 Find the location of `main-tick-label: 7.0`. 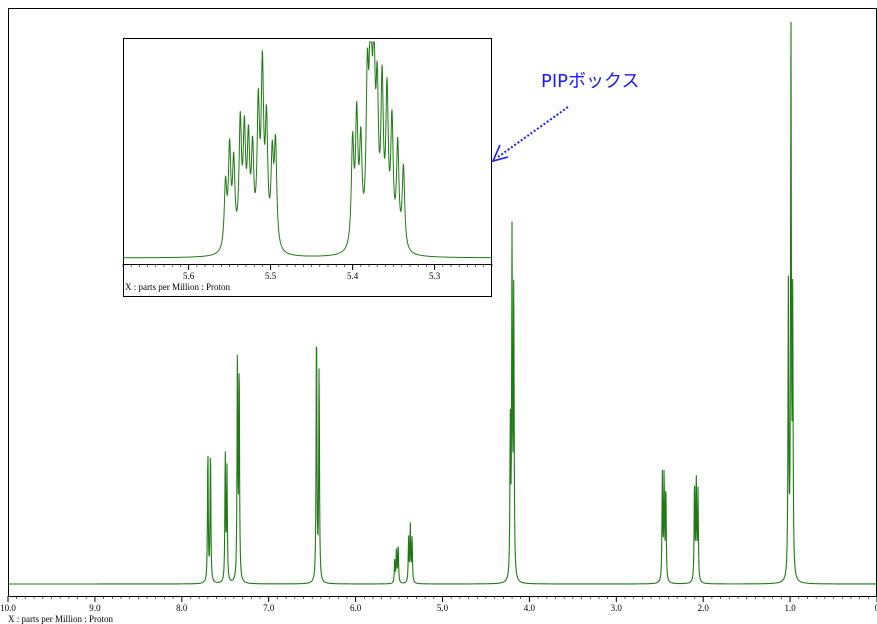

main-tick-label: 7.0 is located at coordinates (269, 608).